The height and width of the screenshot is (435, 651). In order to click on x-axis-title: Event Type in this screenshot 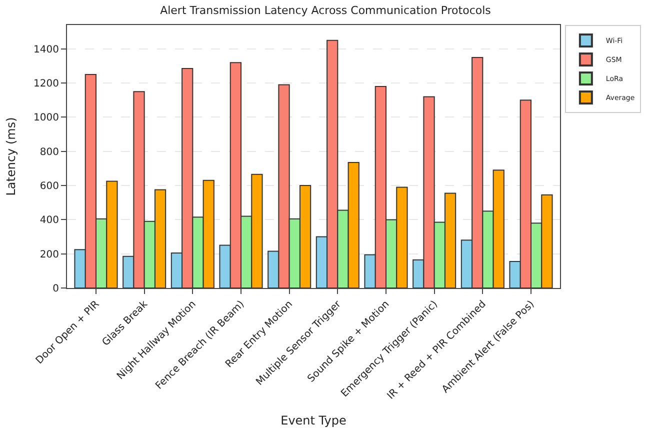, I will do `click(313, 421)`.